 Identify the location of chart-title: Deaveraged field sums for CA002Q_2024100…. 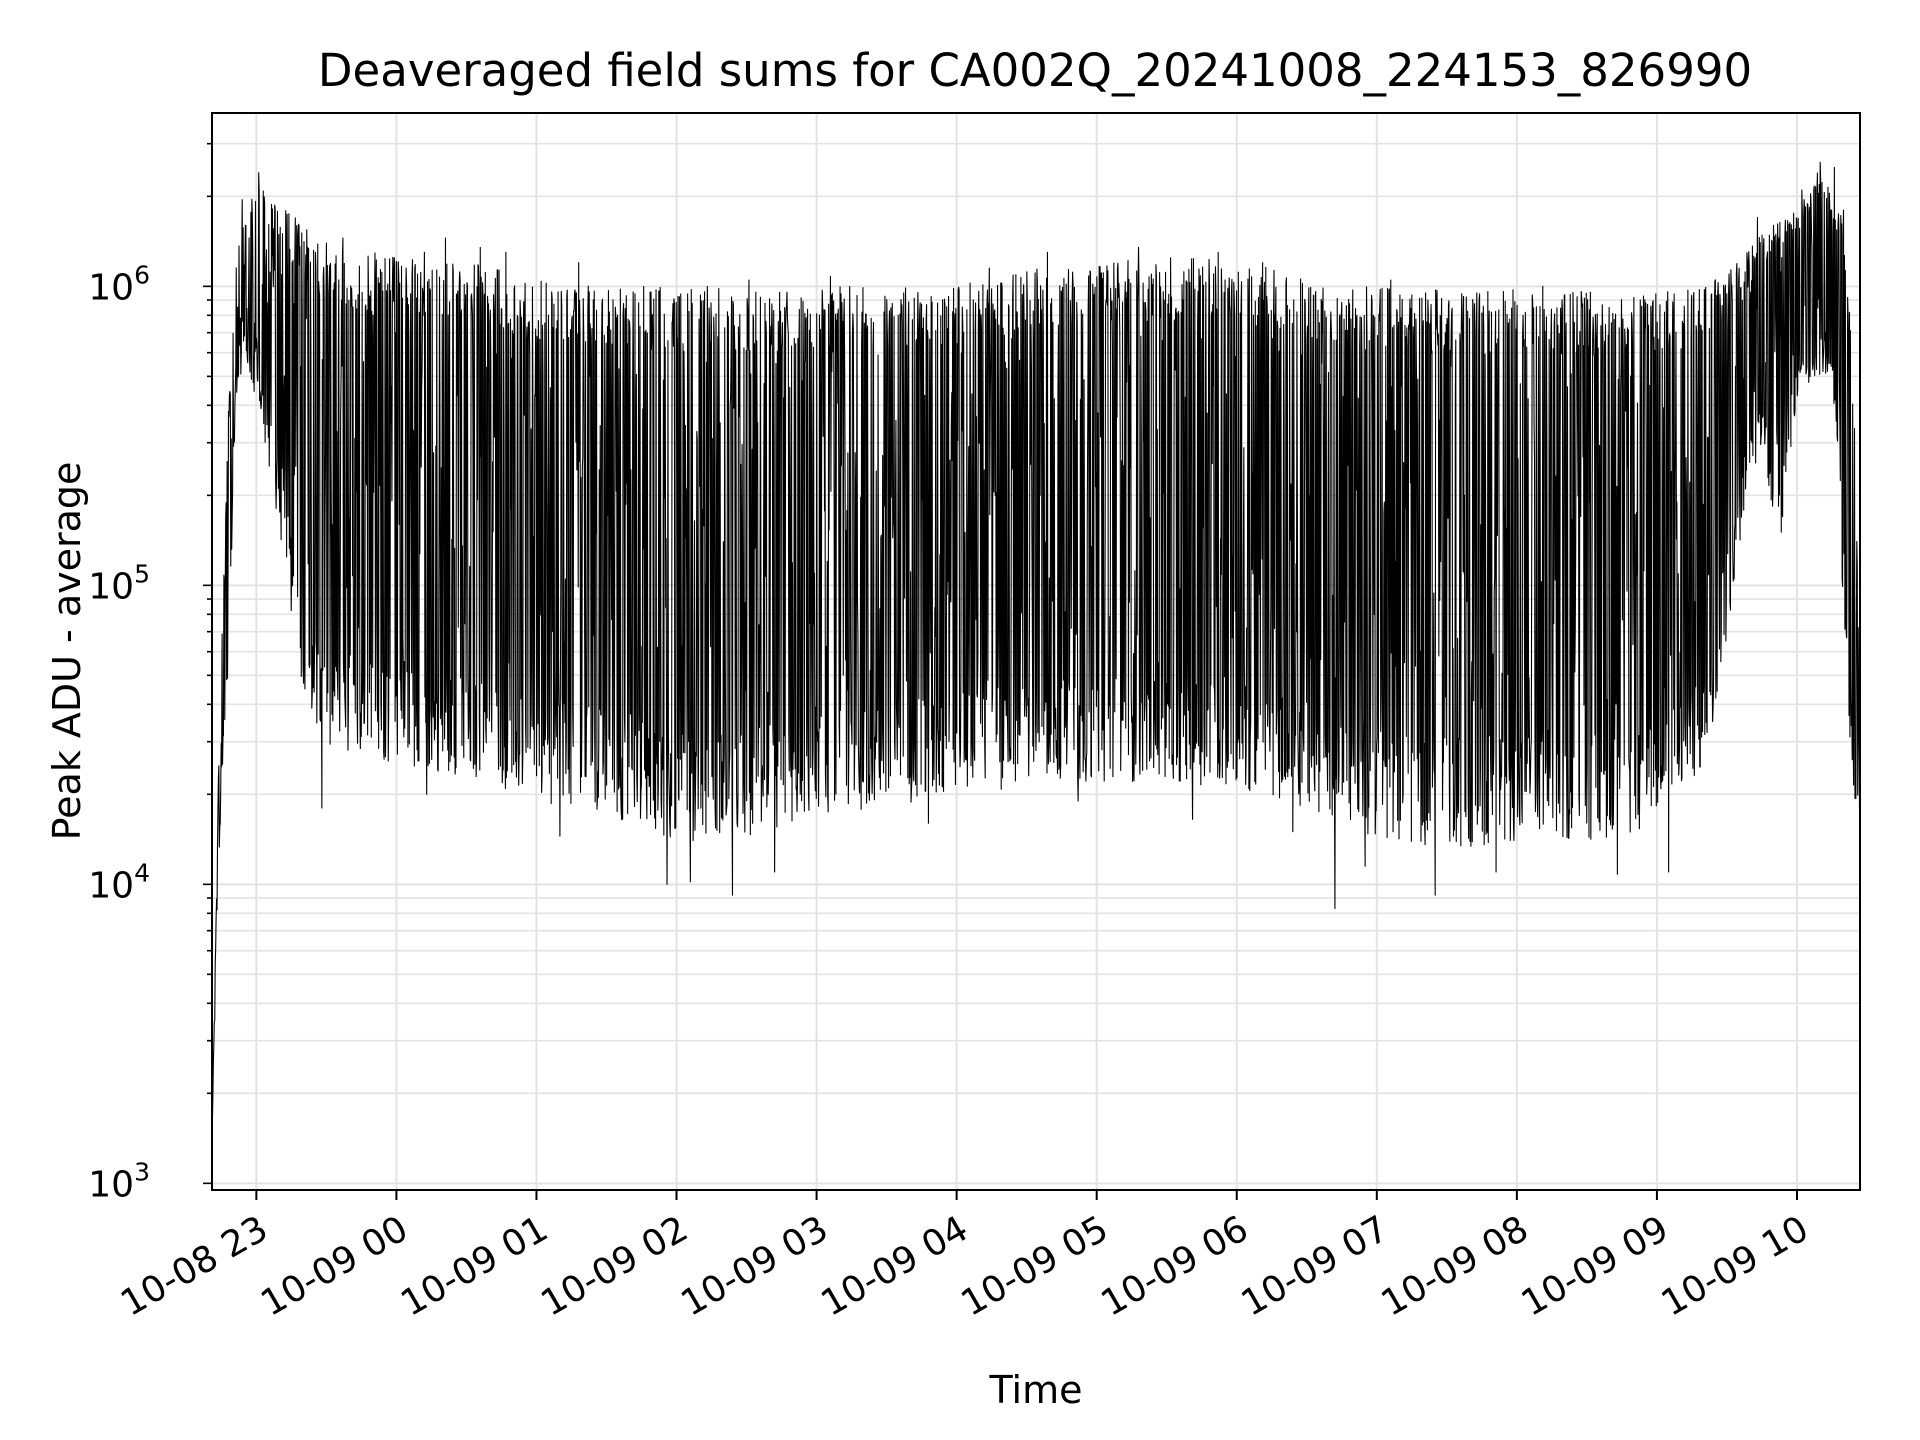
(1035, 70).